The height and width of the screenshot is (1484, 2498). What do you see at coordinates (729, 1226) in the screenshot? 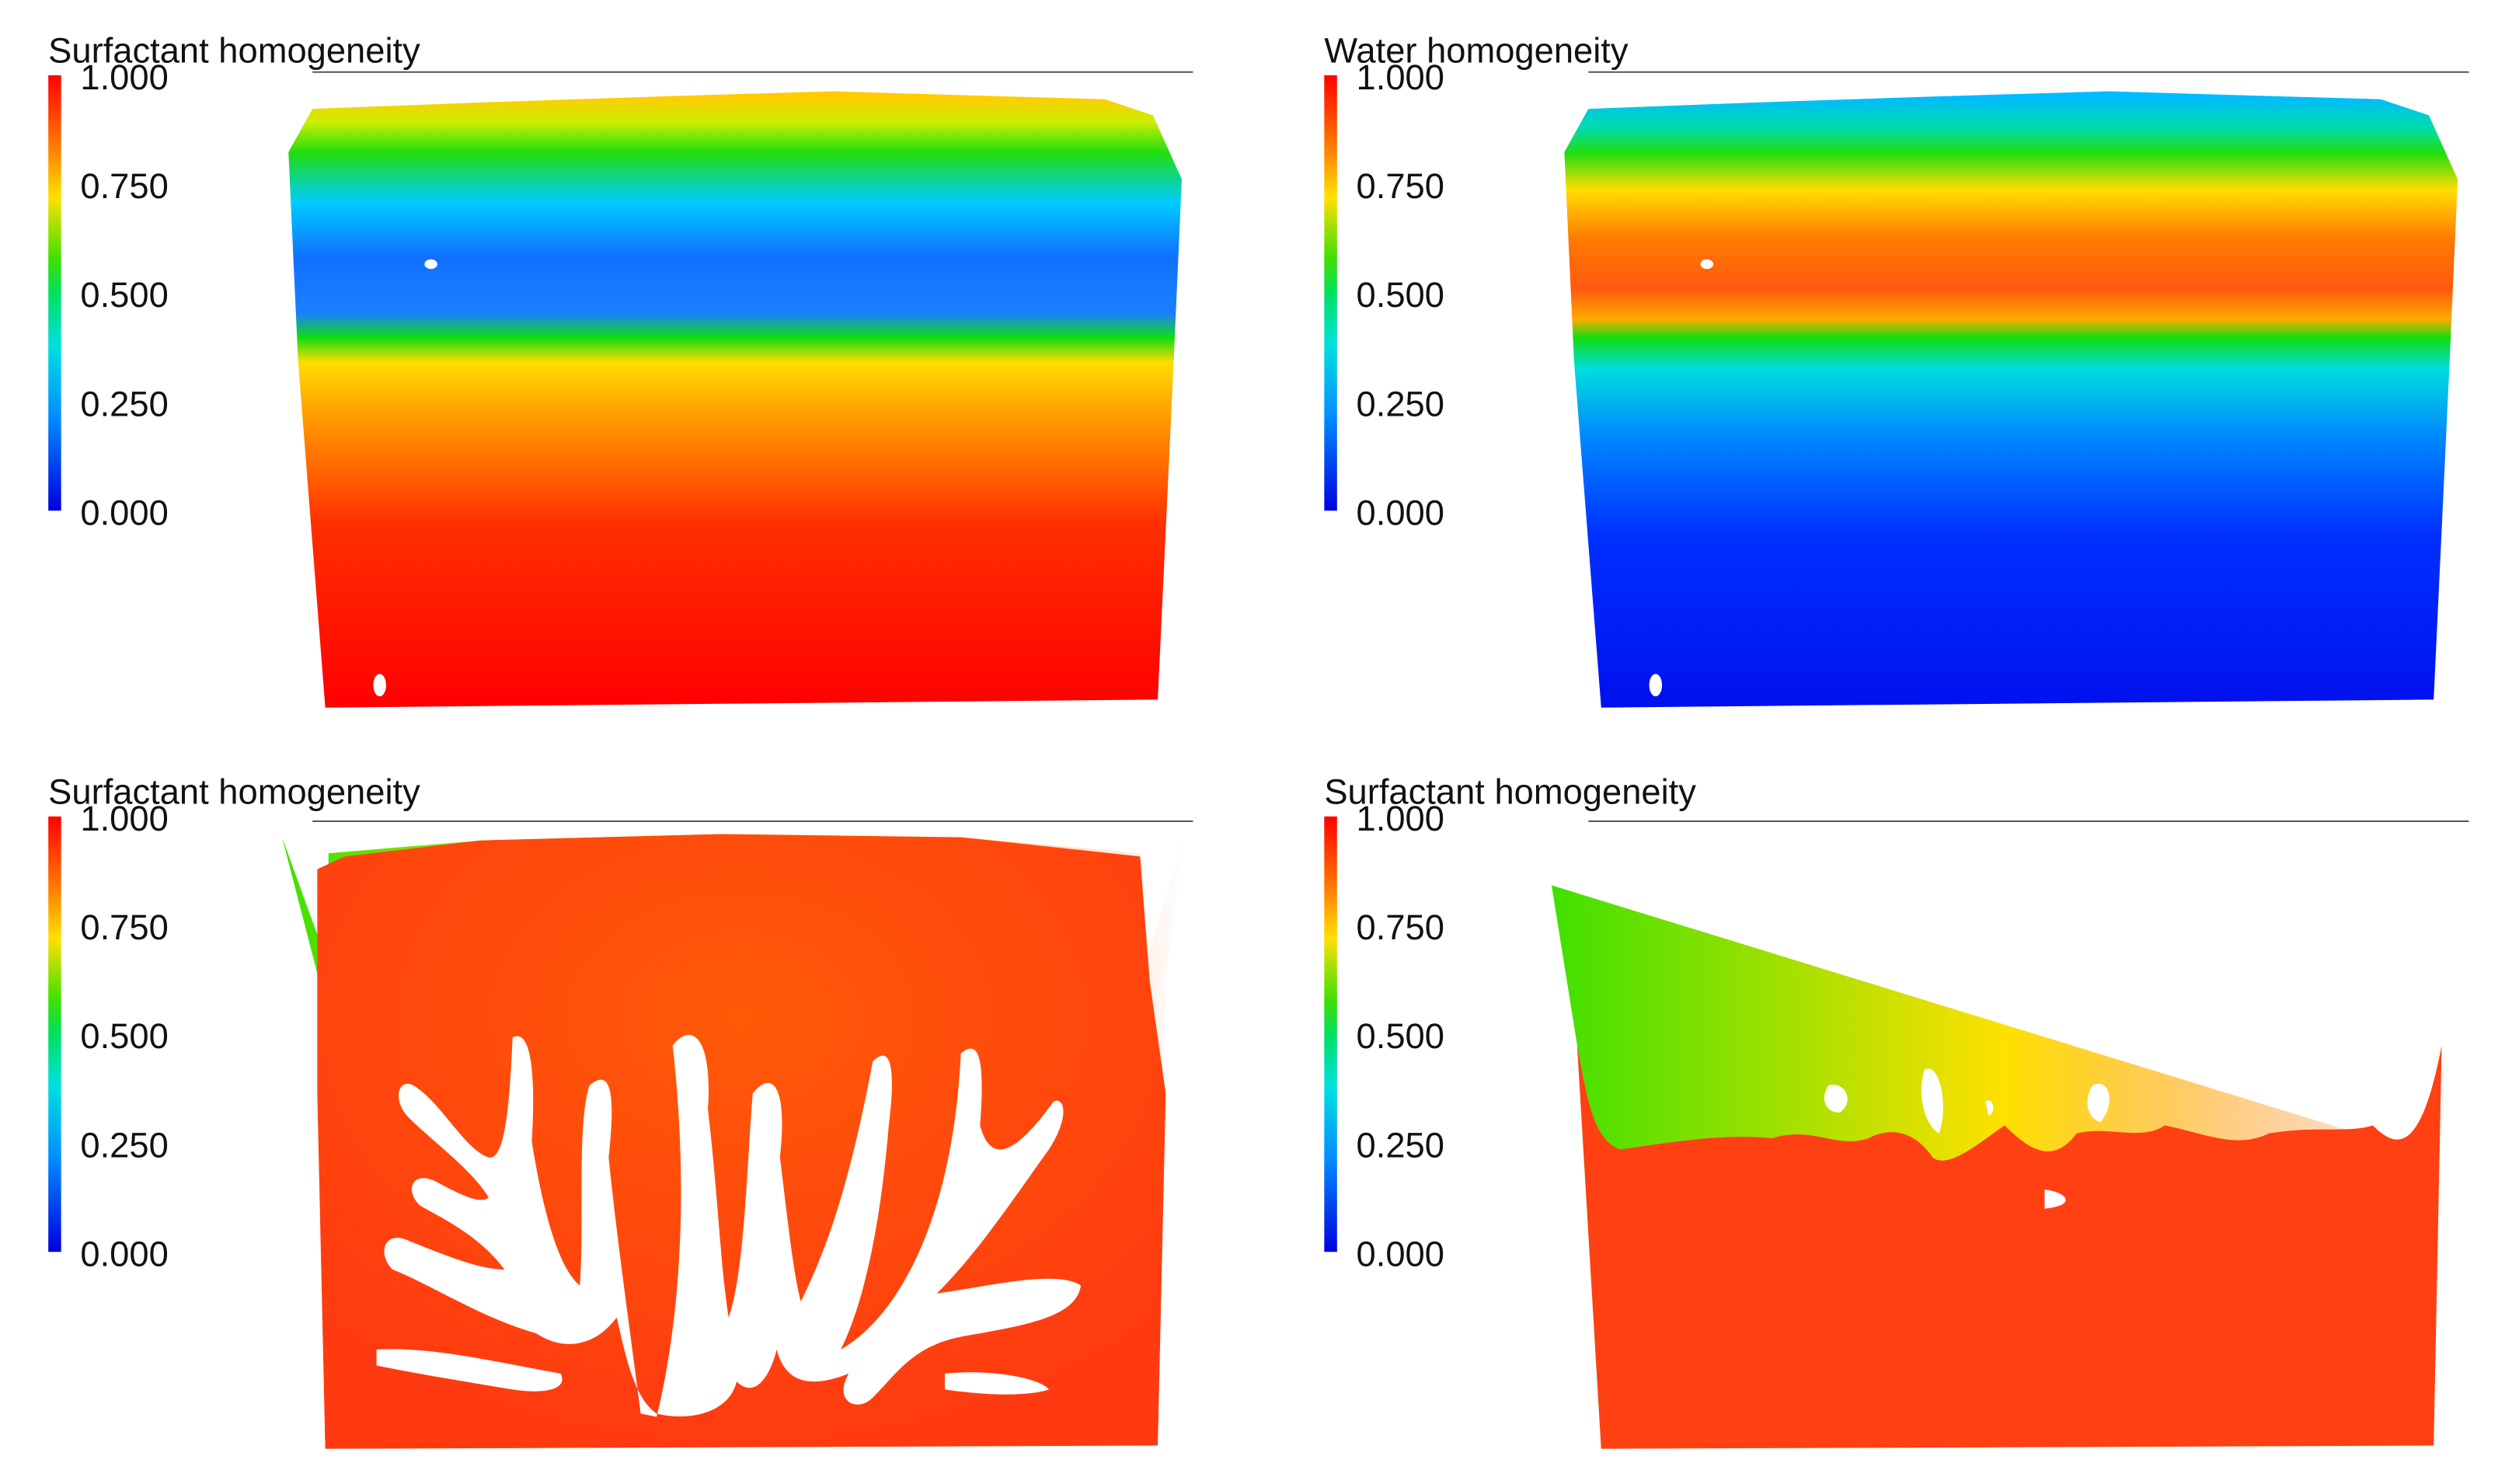
I see `fingers` at bounding box center [729, 1226].